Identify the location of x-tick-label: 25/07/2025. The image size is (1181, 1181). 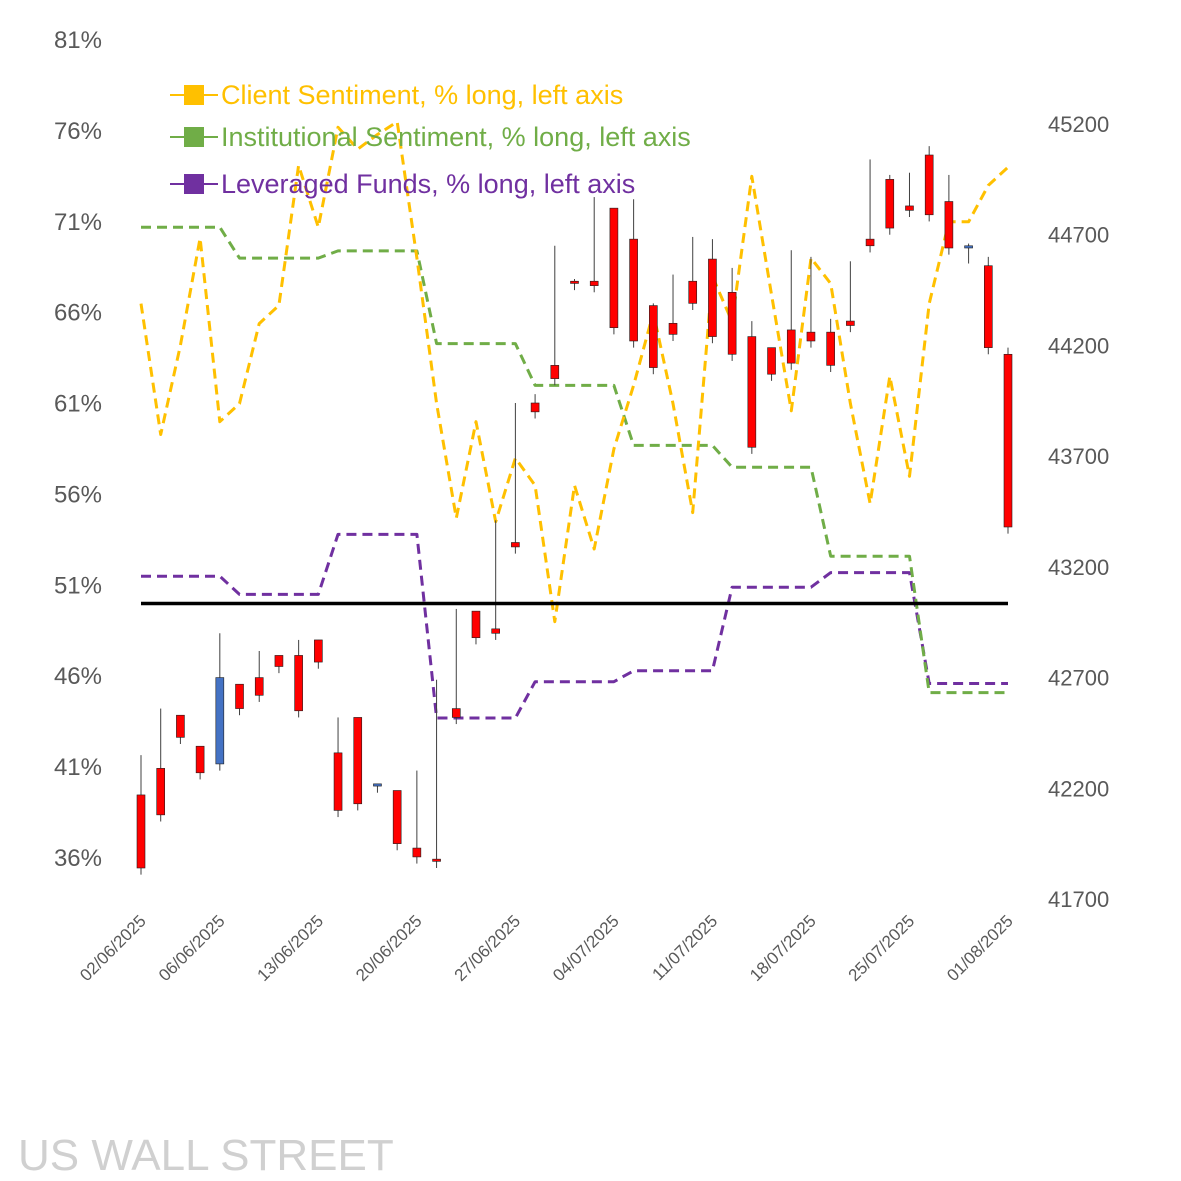
(882, 948).